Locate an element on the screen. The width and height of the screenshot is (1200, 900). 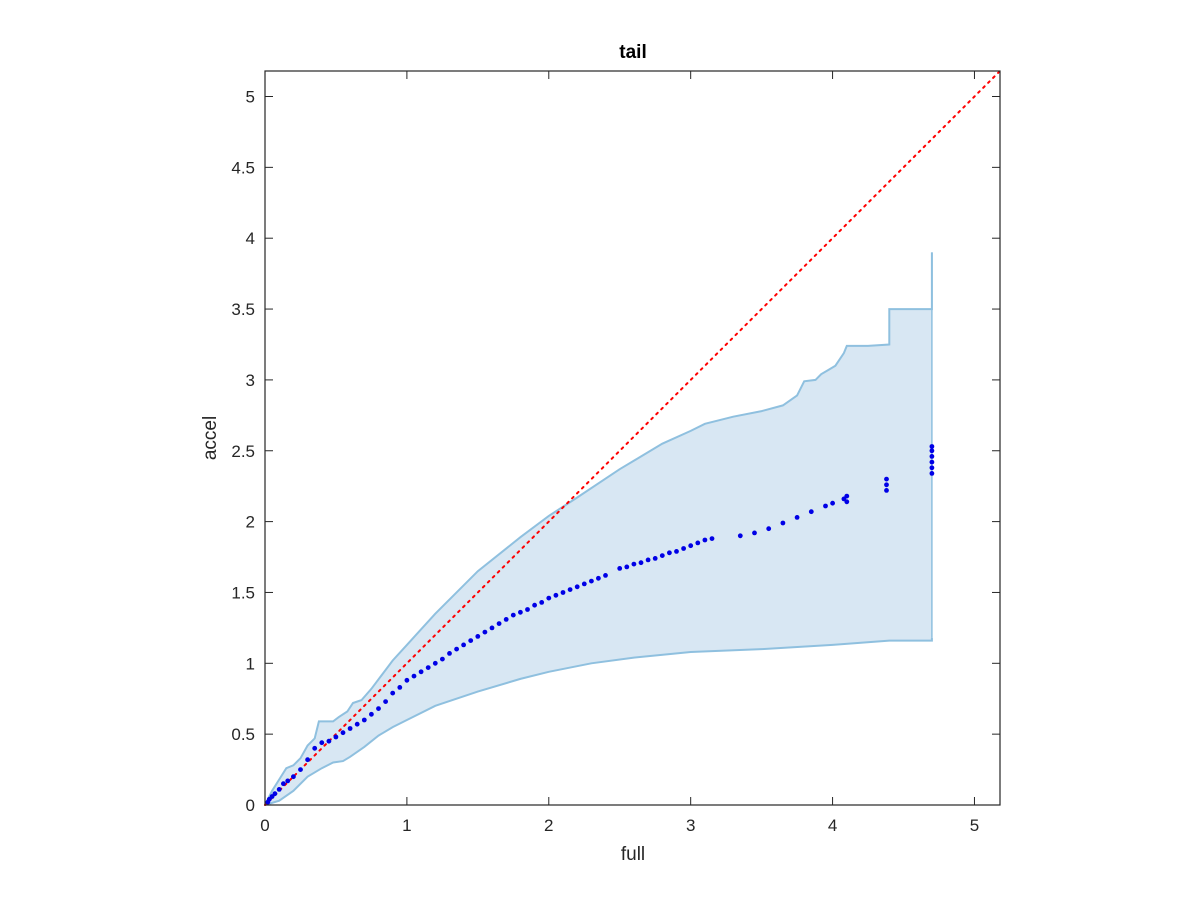
y-tick-label: 2.5 is located at coordinates (243, 451).